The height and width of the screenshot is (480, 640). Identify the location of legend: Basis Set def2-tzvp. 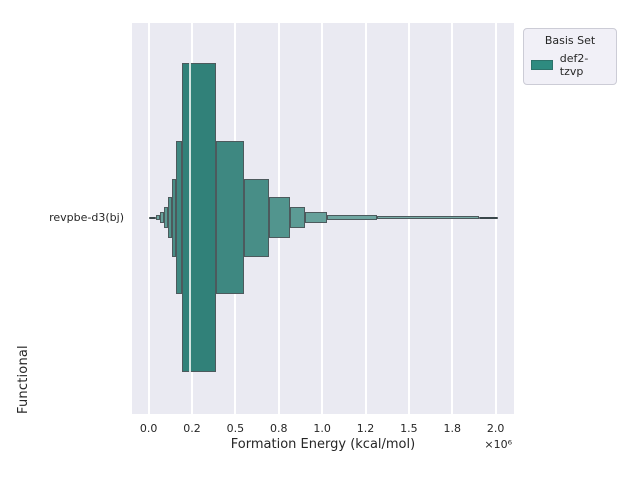
(570, 56).